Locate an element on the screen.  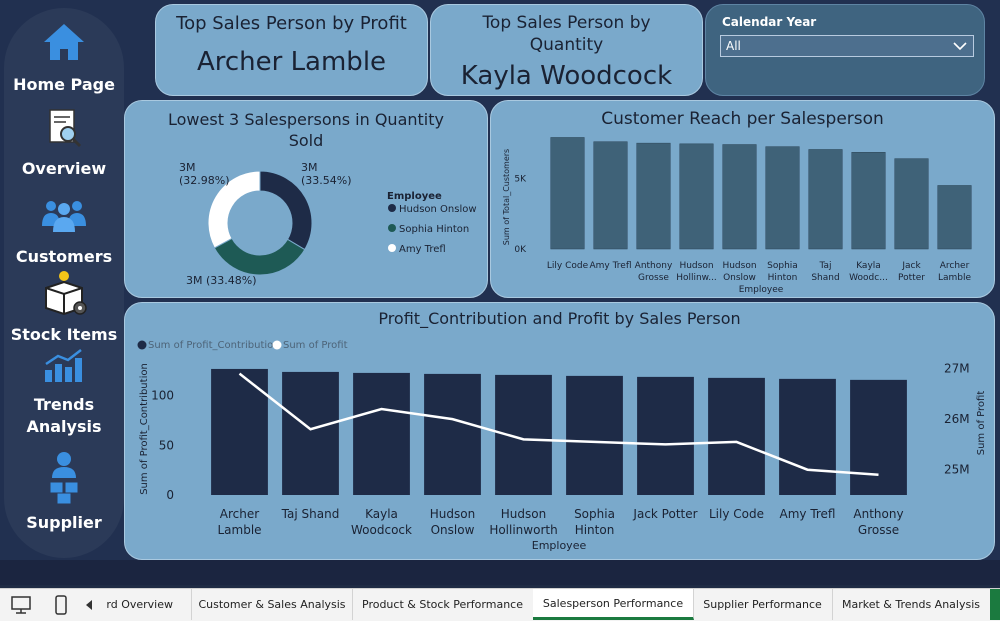
reach-x-tick: Potter is located at coordinates (911, 278).